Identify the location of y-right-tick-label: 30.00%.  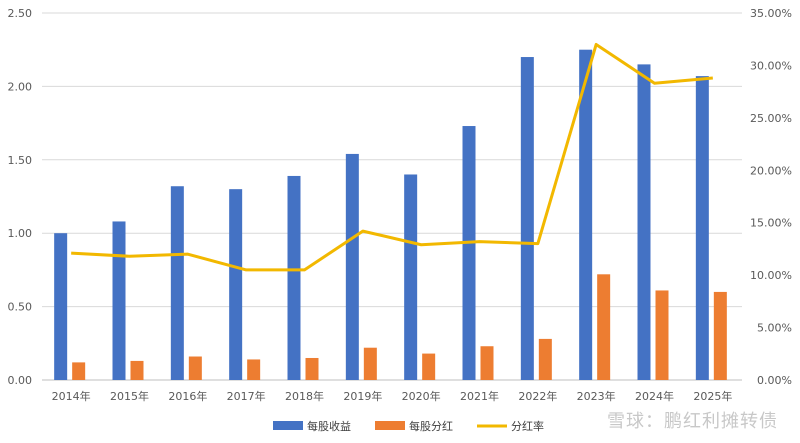
(771, 65).